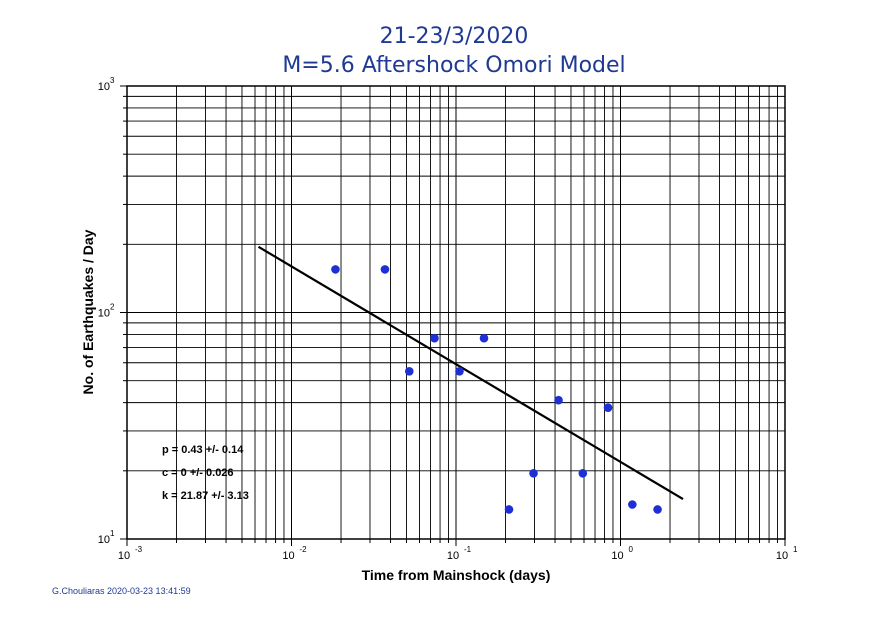  I want to click on annotation-k: k = 21.87 +/- 3.13, so click(205, 496).